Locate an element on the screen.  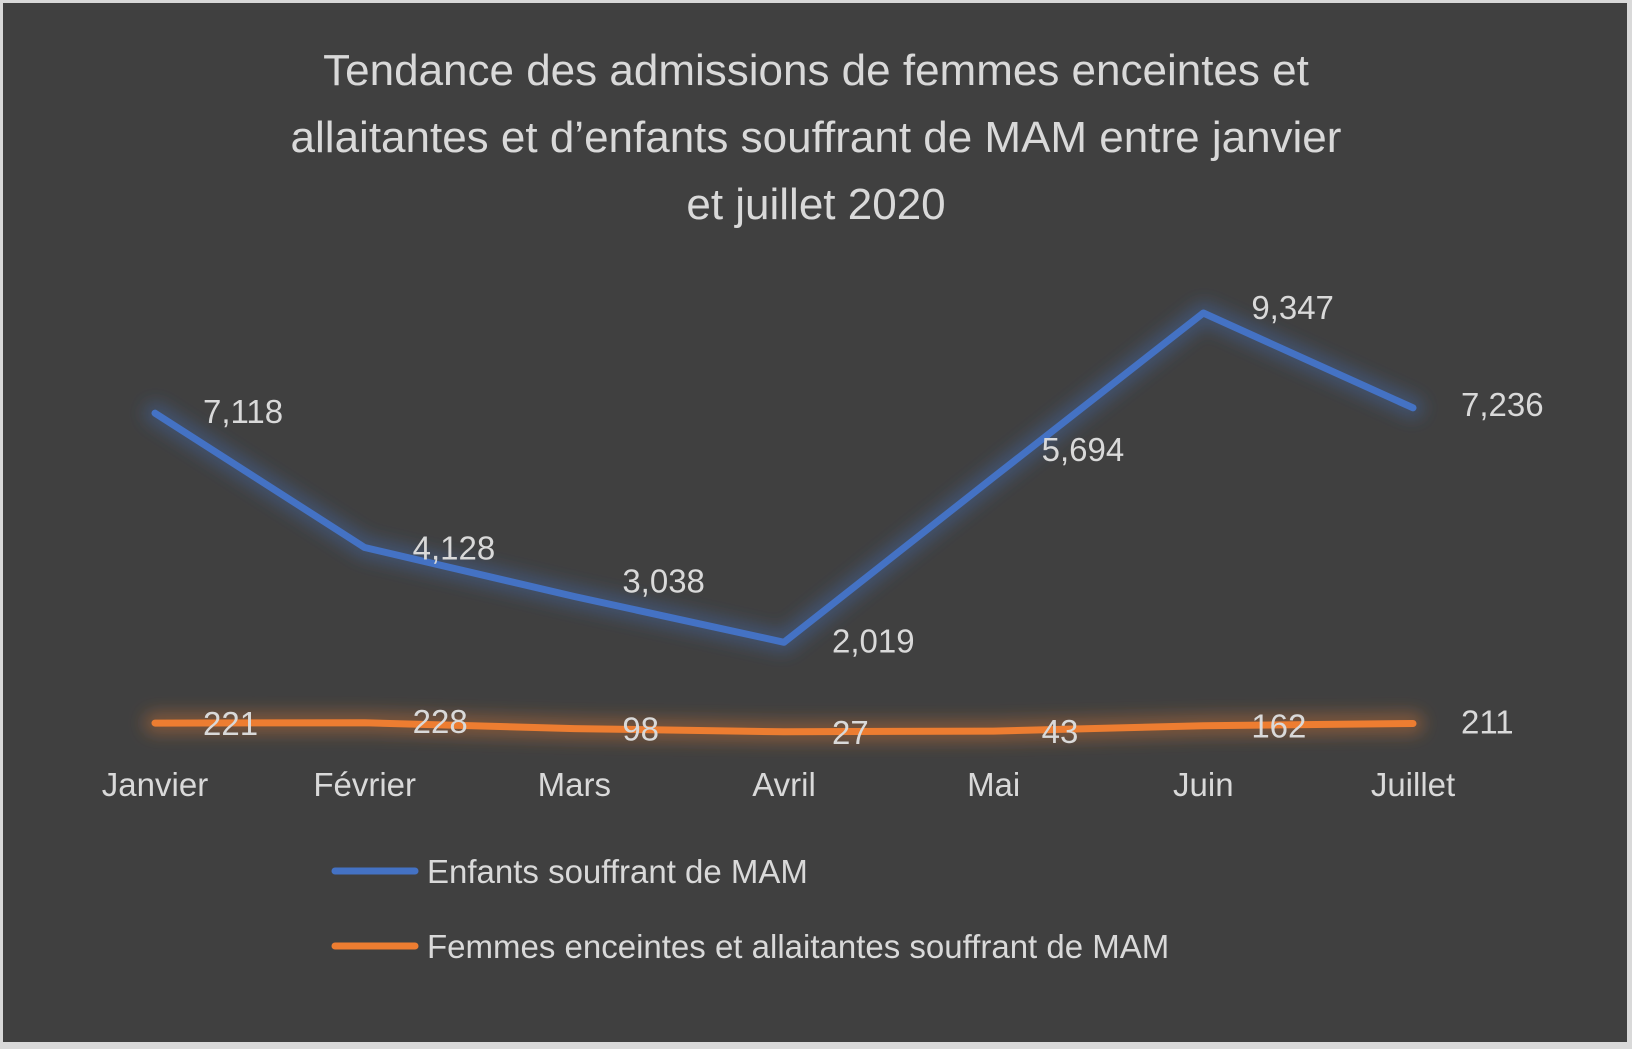
data-label: 27 is located at coordinates (850, 732).